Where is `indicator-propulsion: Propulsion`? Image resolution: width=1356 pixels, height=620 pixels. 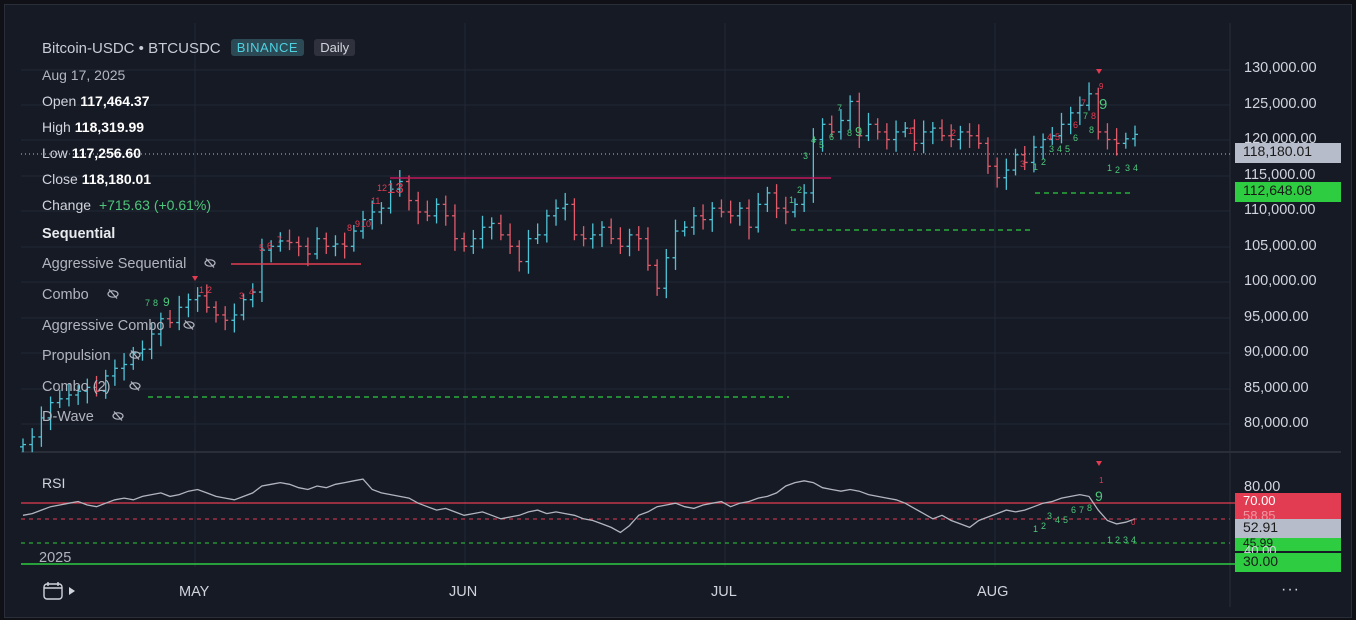
indicator-propulsion: Propulsion is located at coordinates (91, 356).